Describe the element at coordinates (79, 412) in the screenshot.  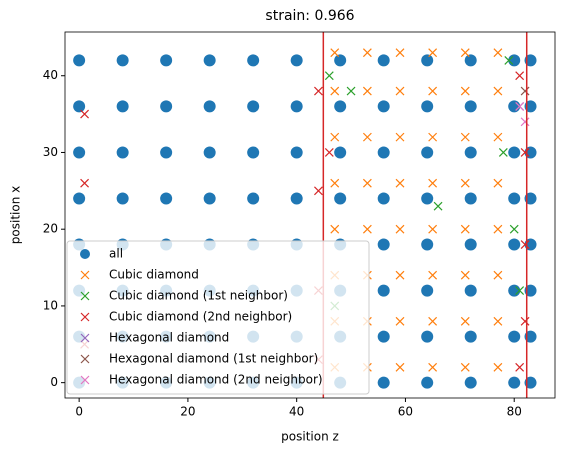
I see `x-tick-label: 0` at that location.